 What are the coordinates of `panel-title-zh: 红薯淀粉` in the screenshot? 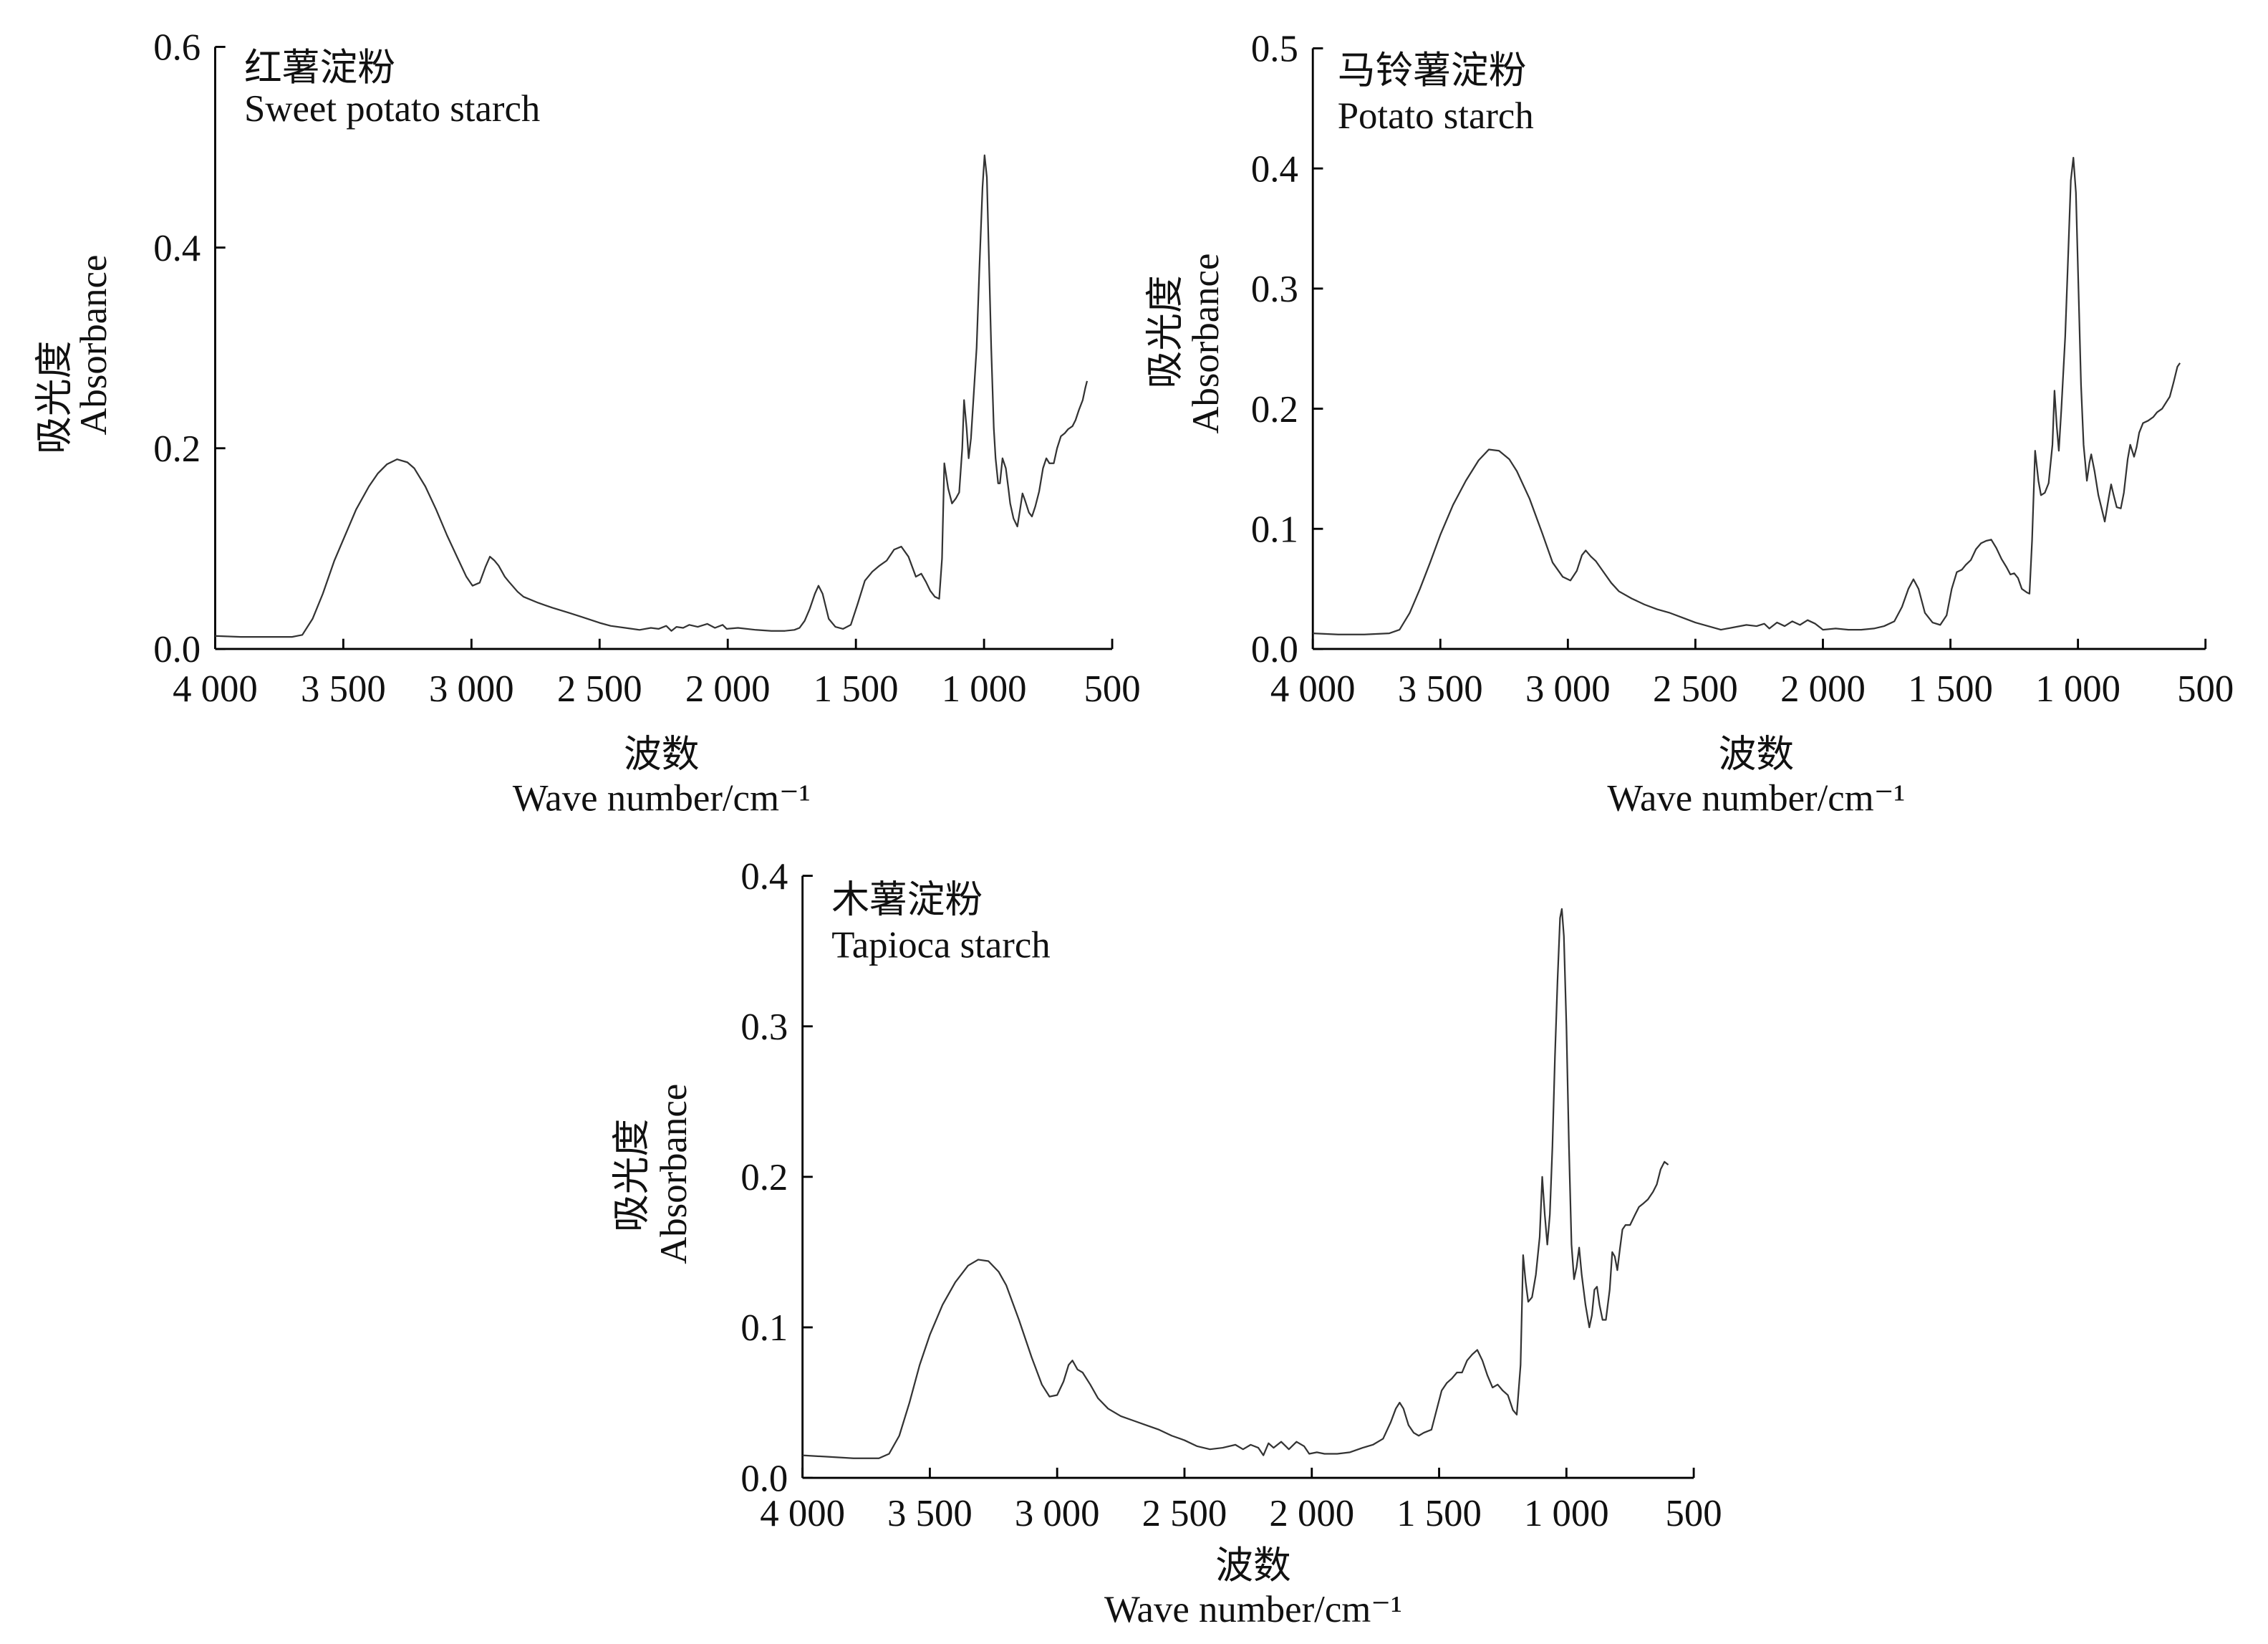 It's located at (319, 68).